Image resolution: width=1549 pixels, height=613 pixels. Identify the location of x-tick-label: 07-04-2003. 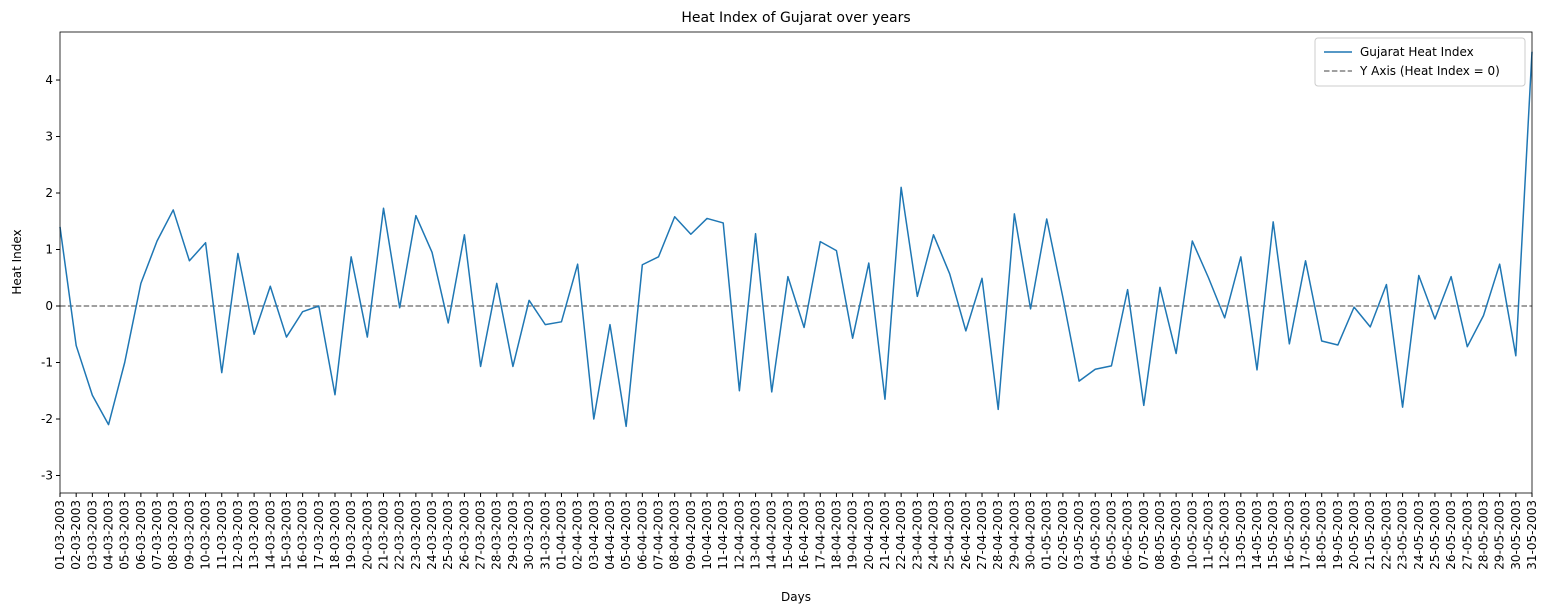
(659, 535).